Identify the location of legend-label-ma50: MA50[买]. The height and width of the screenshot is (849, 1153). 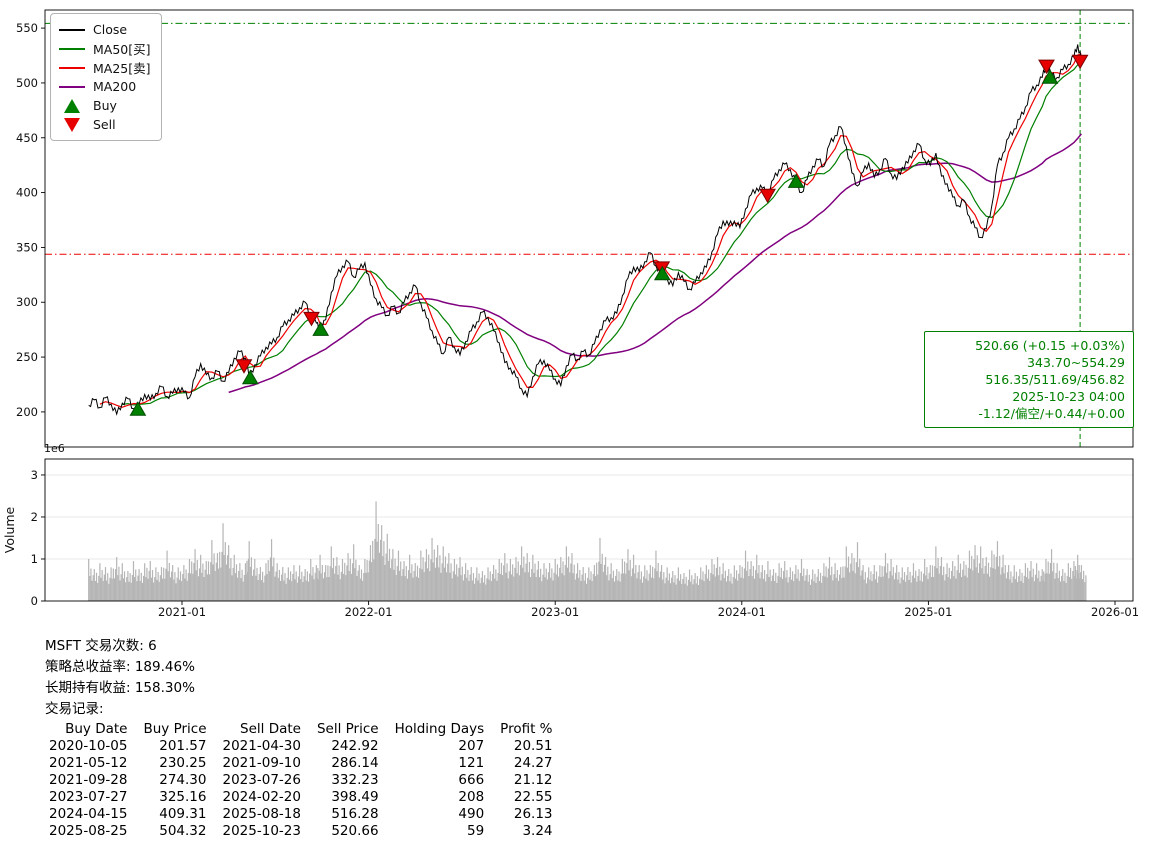
(122, 49).